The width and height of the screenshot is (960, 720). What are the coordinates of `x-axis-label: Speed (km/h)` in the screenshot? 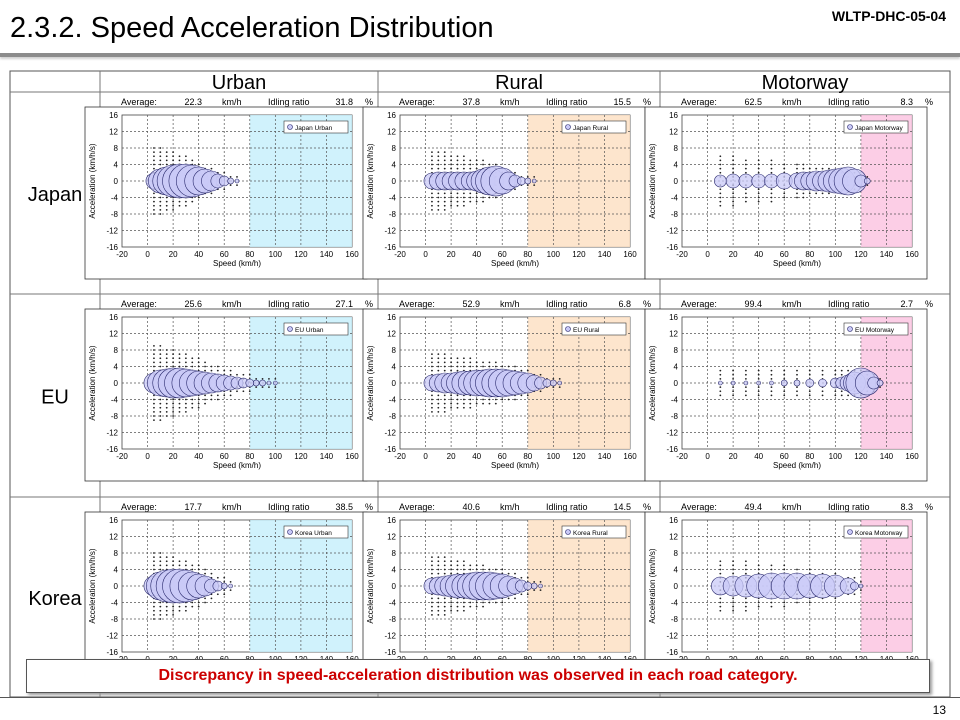 It's located at (797, 263).